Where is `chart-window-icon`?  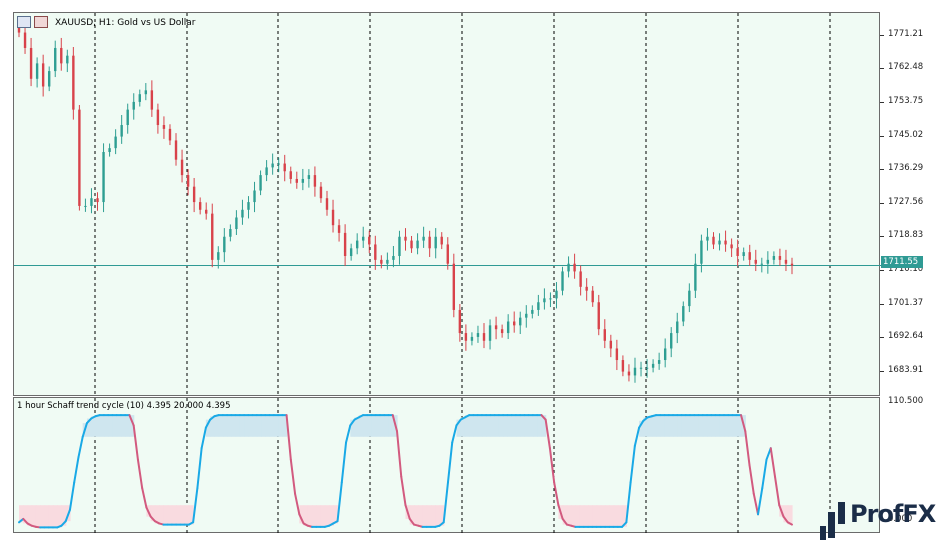
chart-window-icon is located at coordinates (24, 22).